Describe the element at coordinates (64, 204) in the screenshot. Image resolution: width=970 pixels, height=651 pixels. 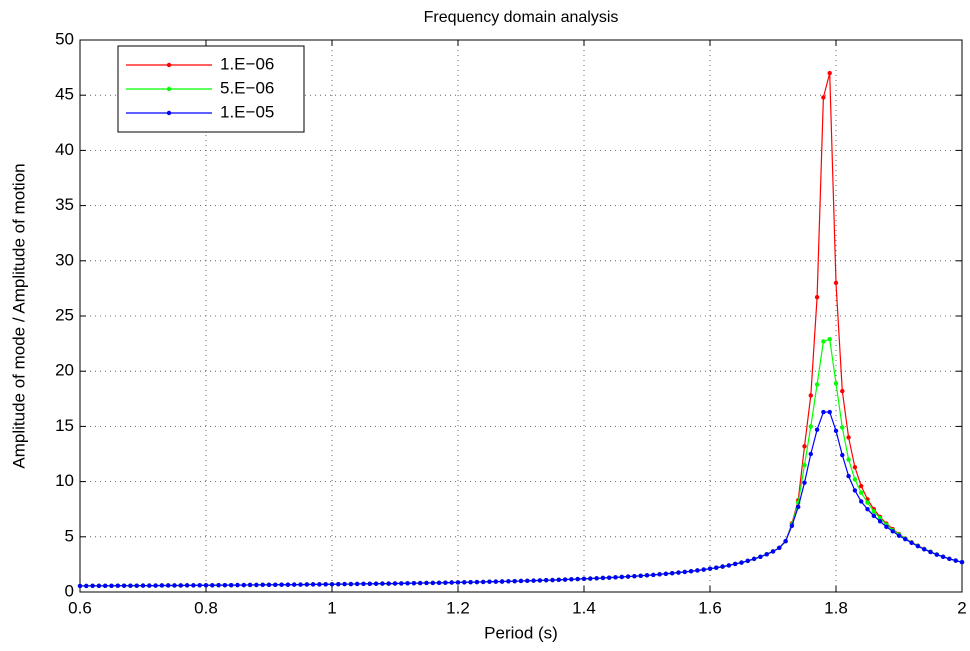
I see `y-tick-label: 35` at that location.